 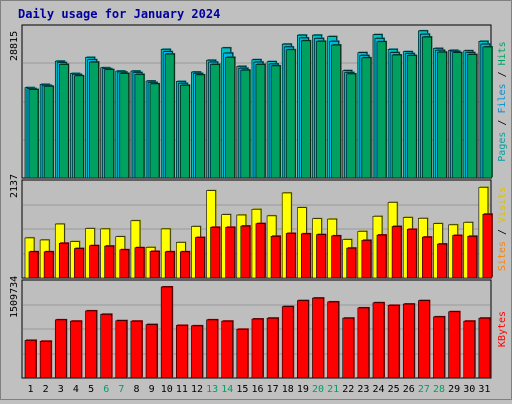 I want to click on x-tick-label-day-5: 5, so click(x=91, y=389).